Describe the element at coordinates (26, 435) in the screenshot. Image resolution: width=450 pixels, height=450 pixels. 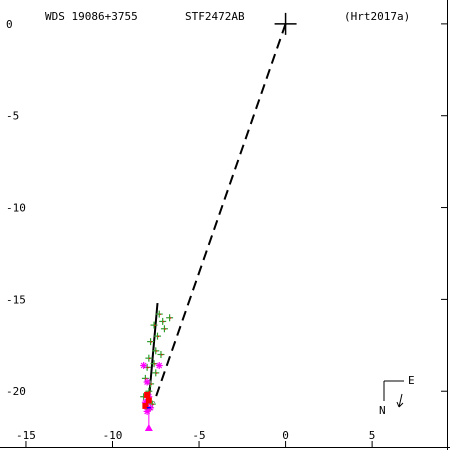
I see `x-tick-label: -15` at that location.